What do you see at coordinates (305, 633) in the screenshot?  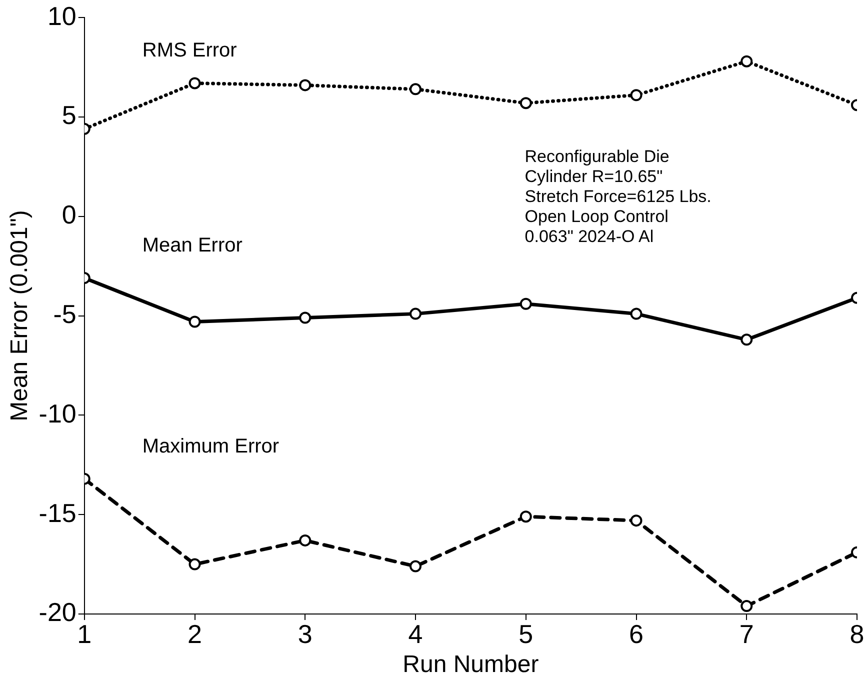 I see `x-tick-label: 3` at bounding box center [305, 633].